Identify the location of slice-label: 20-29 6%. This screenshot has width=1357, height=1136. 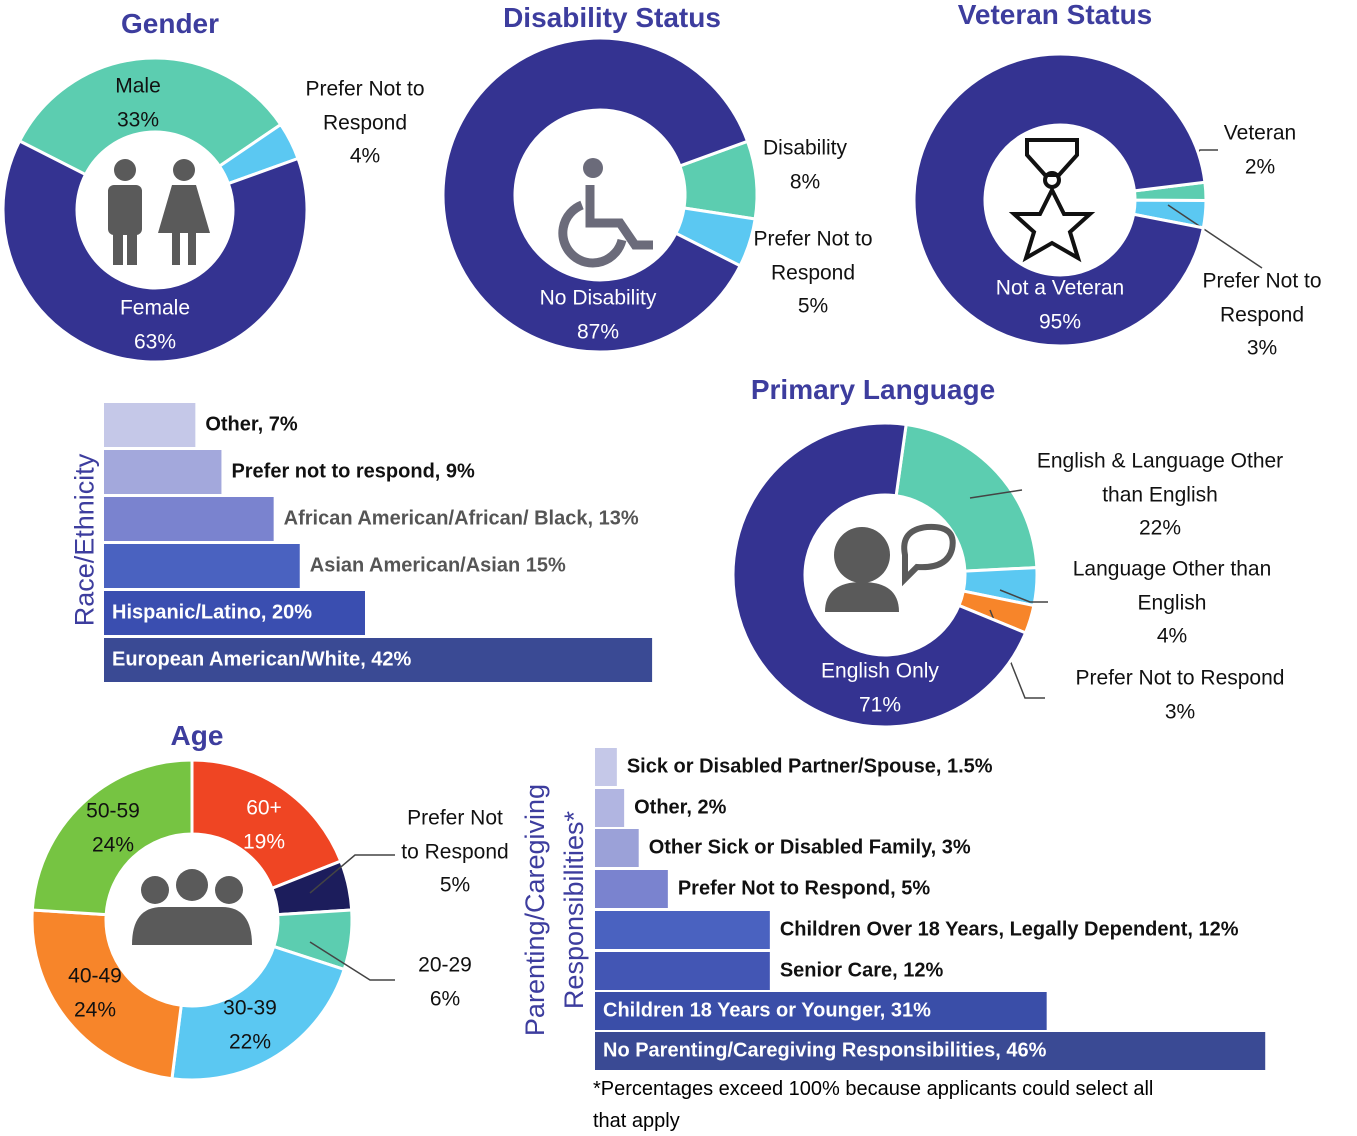
(445, 981).